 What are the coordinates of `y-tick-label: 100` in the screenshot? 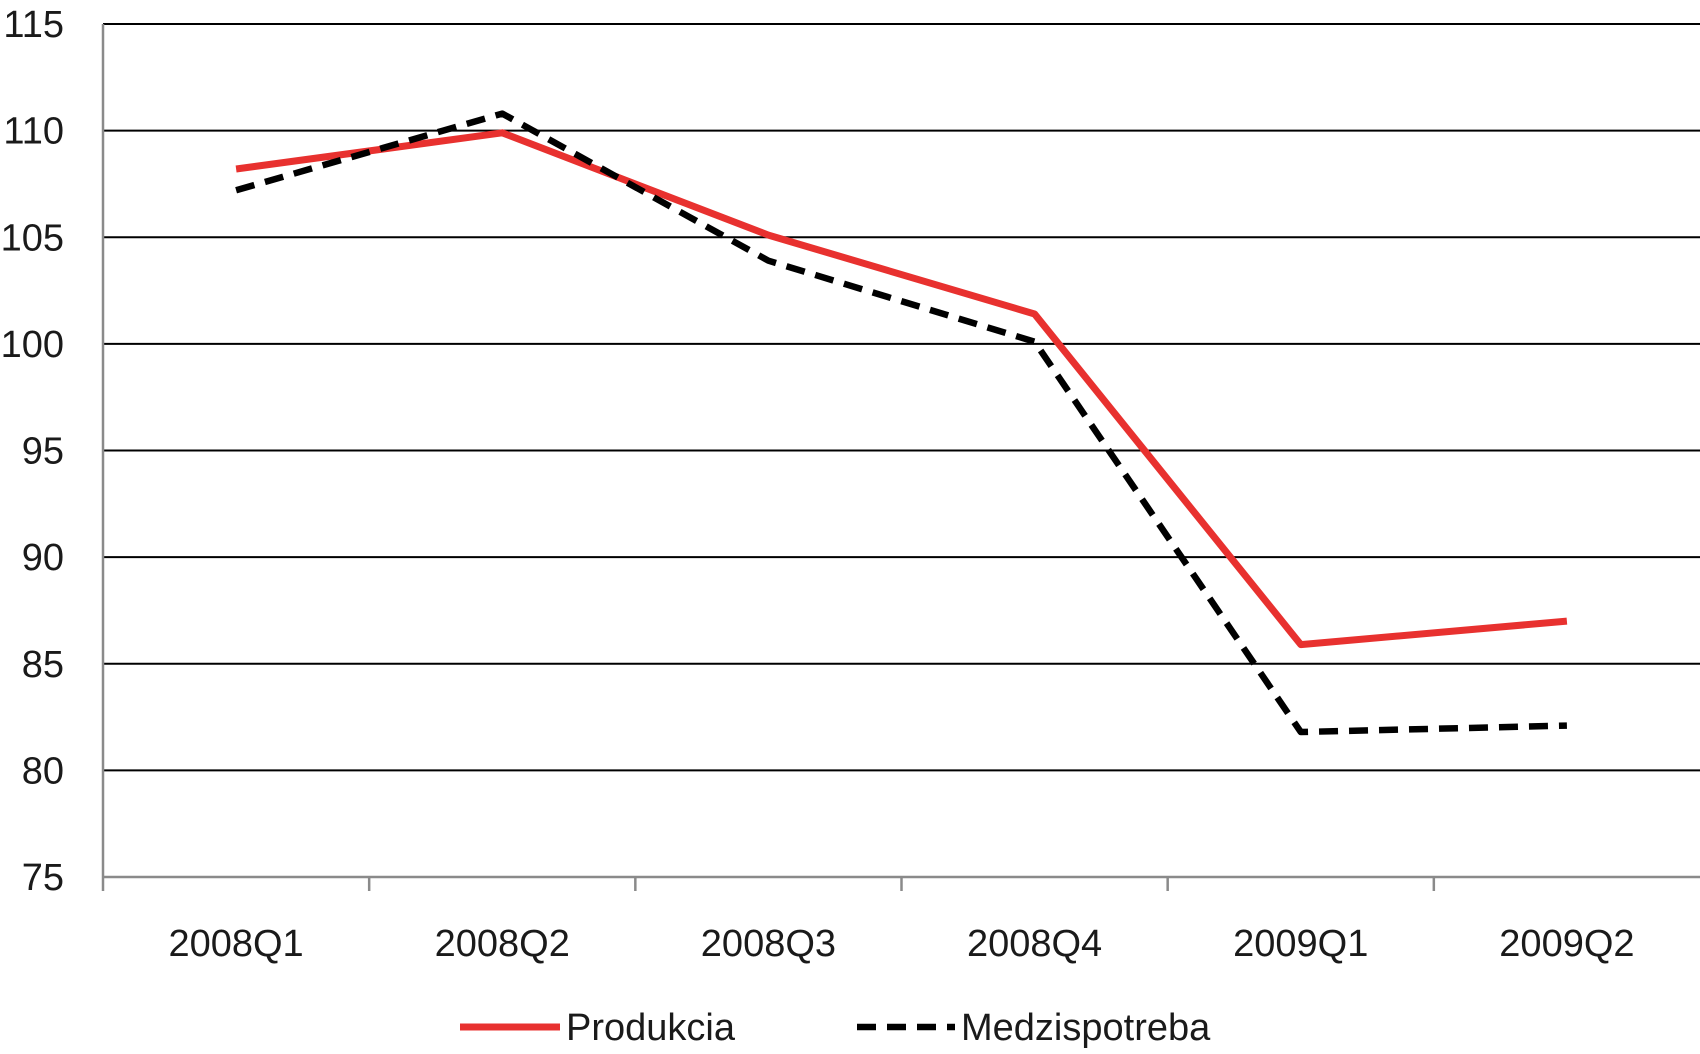 It's located at (32, 345).